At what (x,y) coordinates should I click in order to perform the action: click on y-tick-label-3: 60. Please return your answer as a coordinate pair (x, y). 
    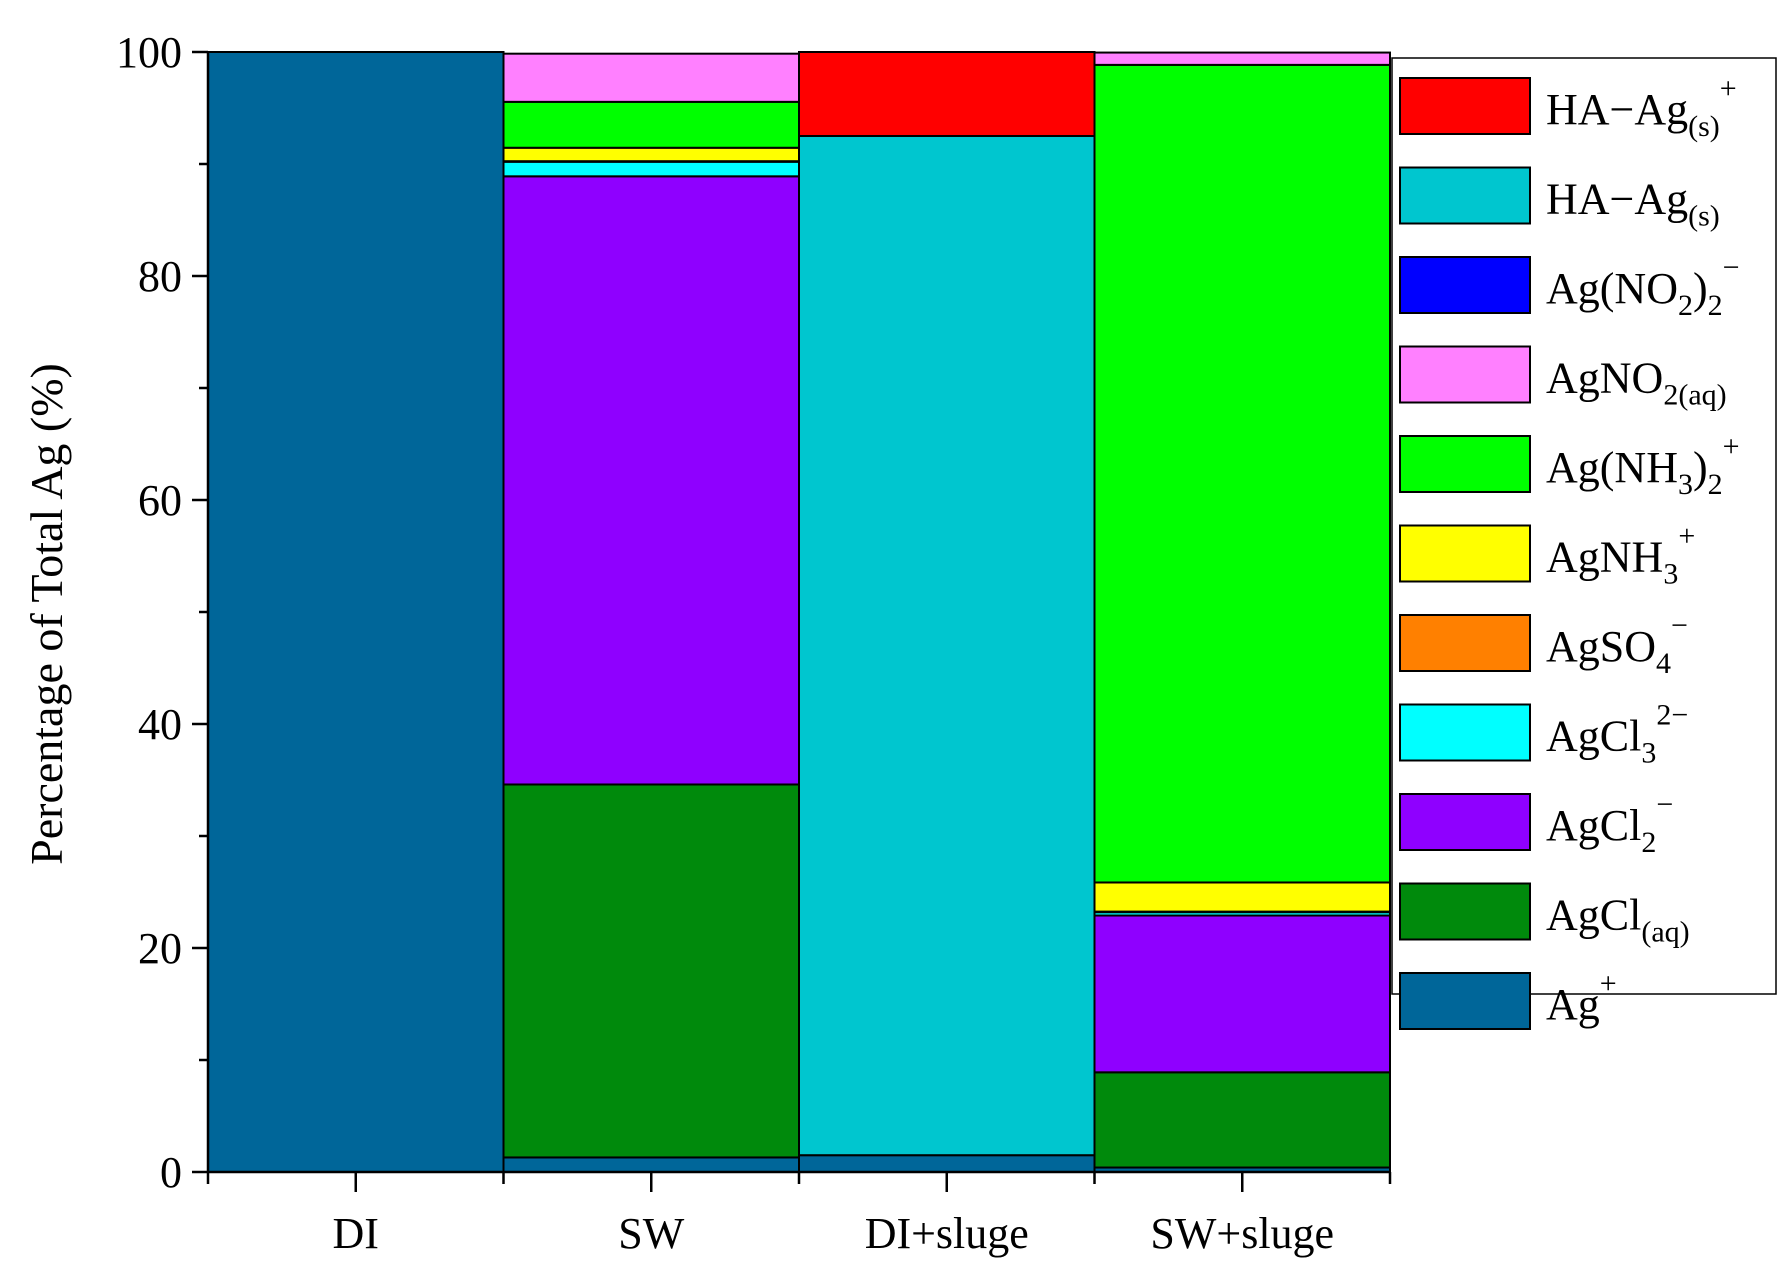
    Looking at the image, I should click on (160, 500).